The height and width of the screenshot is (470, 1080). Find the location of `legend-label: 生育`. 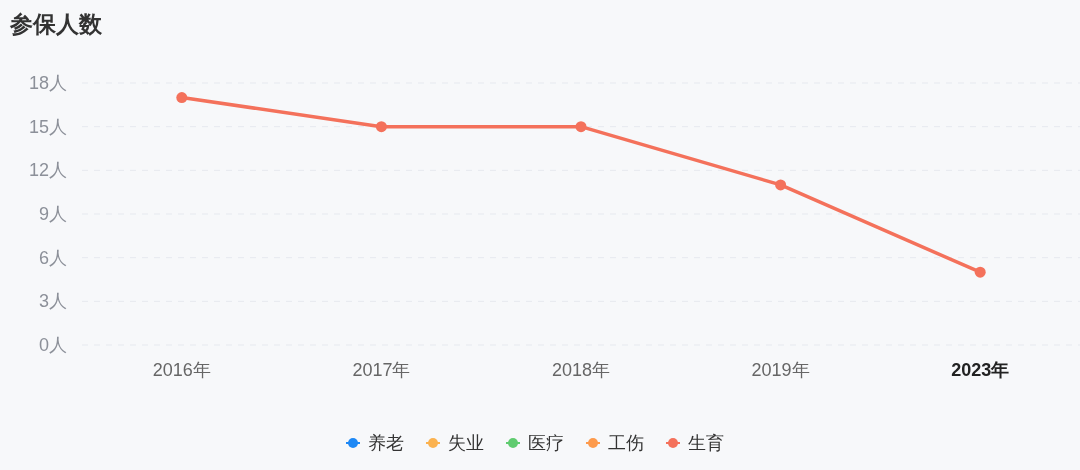

legend-label: 生育 is located at coordinates (706, 443).